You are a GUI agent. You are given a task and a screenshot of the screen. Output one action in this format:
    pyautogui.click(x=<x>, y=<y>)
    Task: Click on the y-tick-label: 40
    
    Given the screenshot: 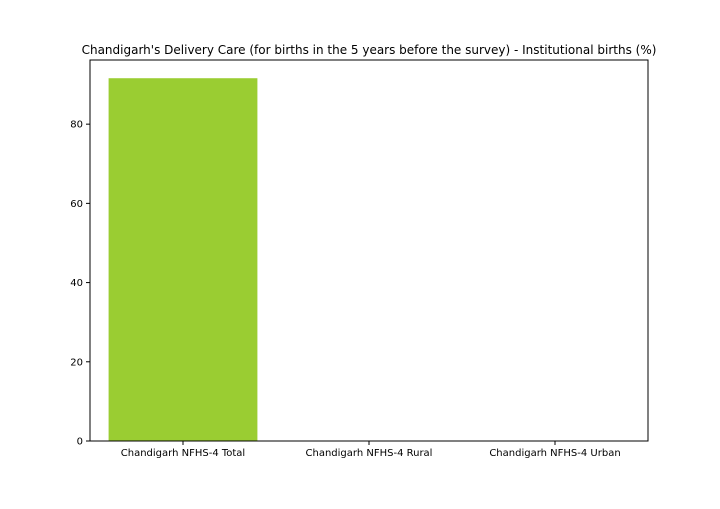 What is the action you would take?
    pyautogui.click(x=76, y=283)
    